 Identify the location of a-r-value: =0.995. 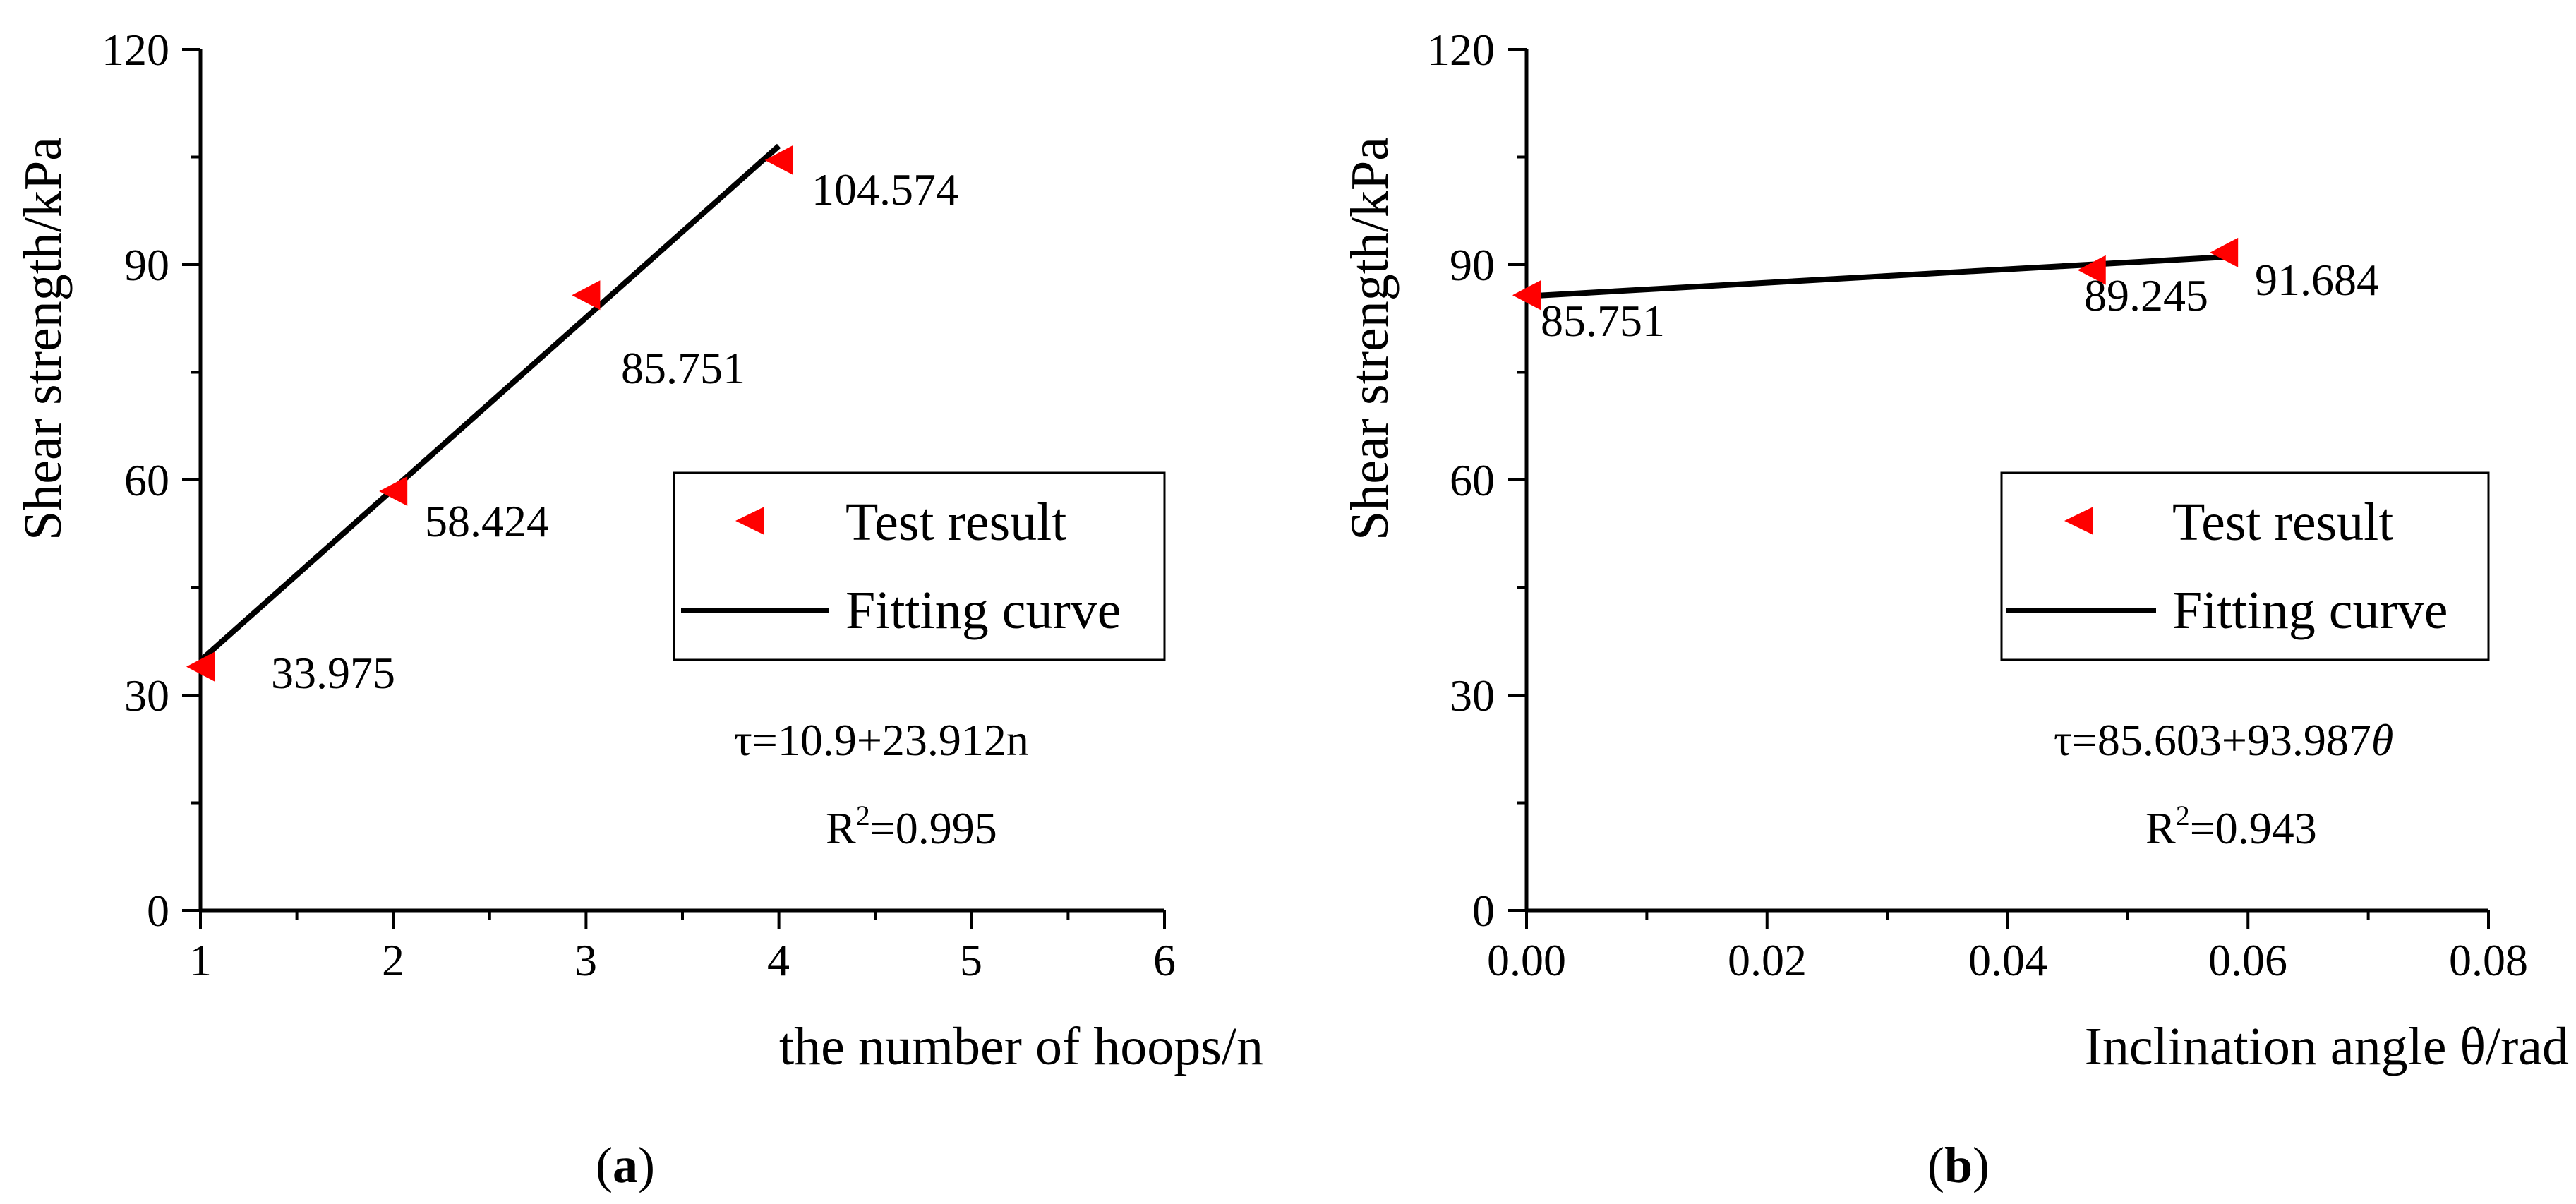
(933, 828).